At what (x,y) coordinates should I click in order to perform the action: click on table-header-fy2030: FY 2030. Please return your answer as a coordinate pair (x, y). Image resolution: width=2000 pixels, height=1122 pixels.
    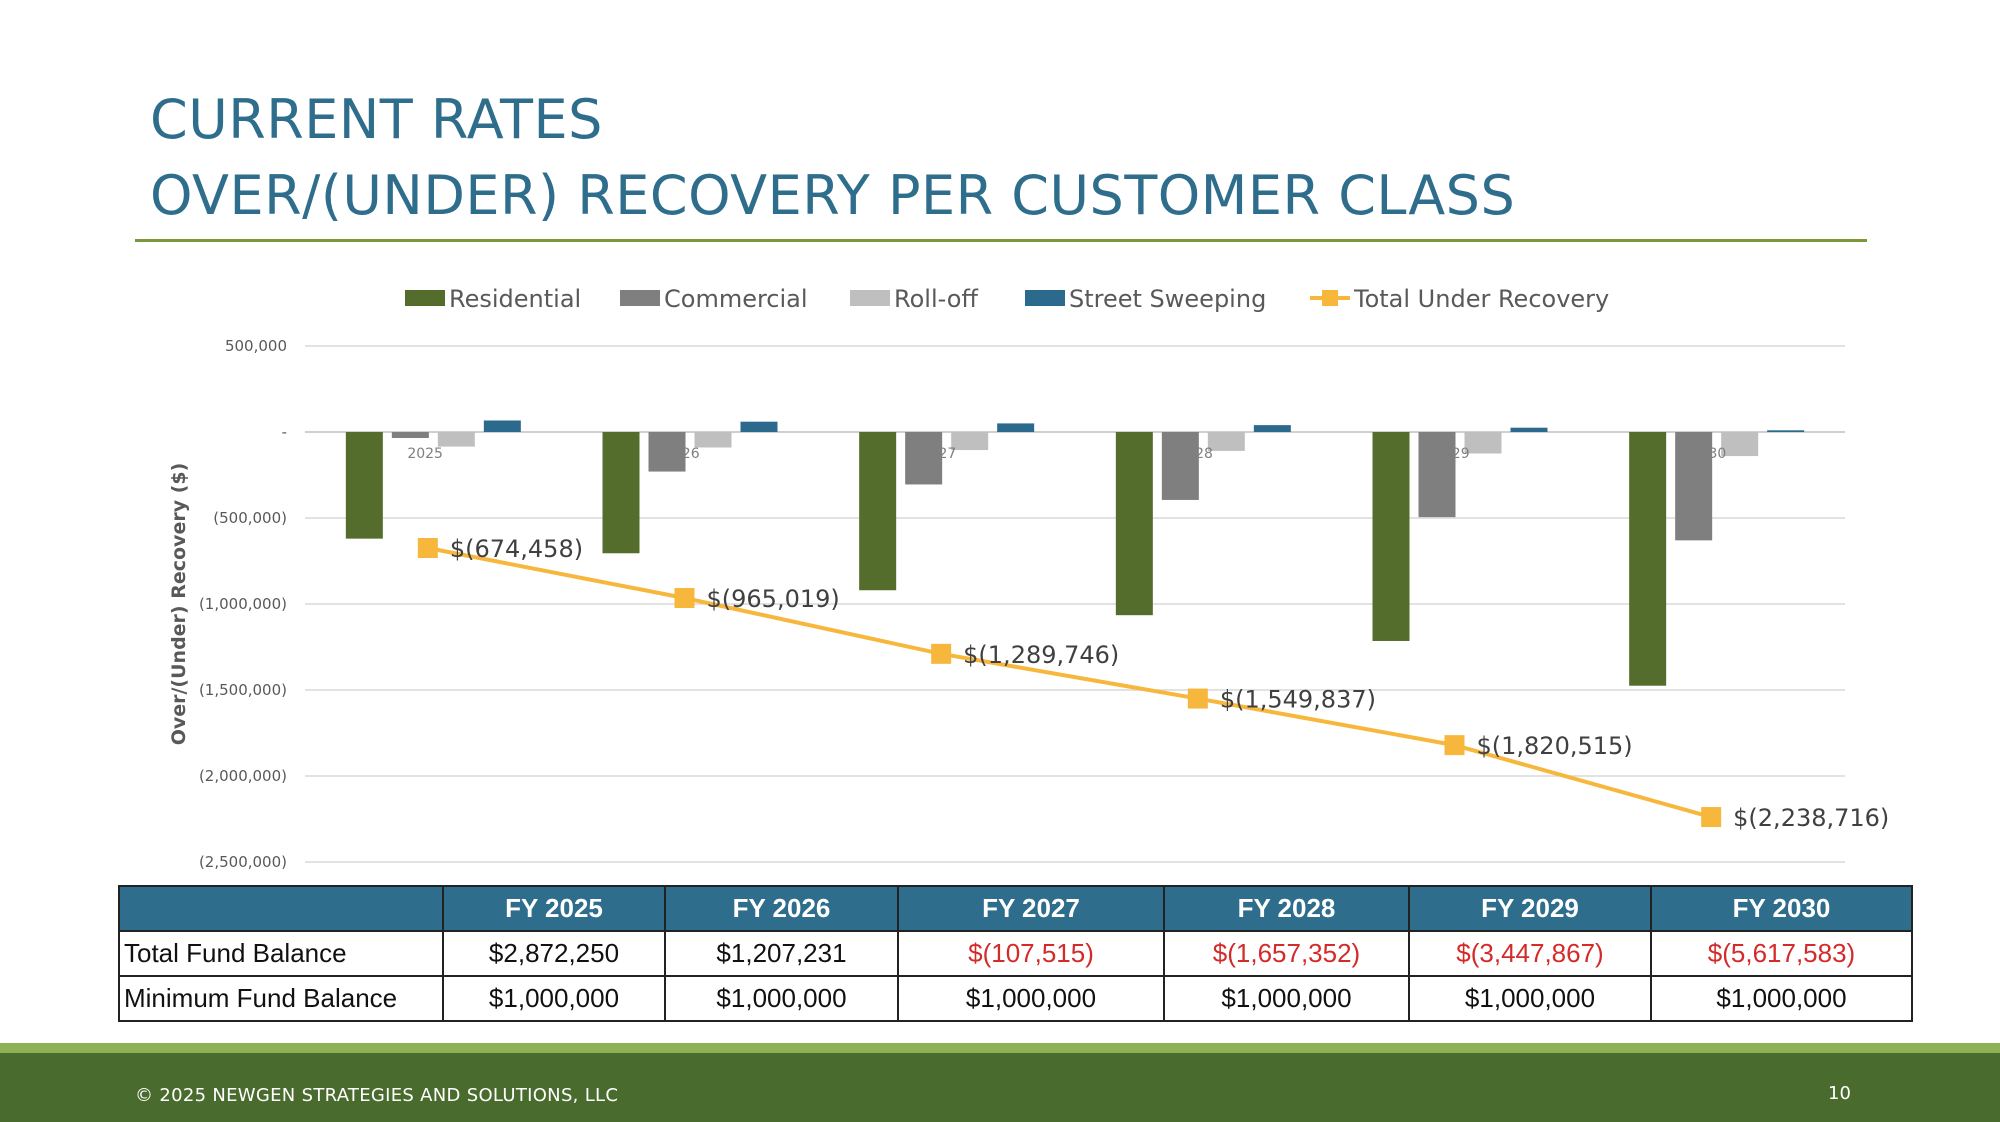
    Looking at the image, I should click on (1781, 908).